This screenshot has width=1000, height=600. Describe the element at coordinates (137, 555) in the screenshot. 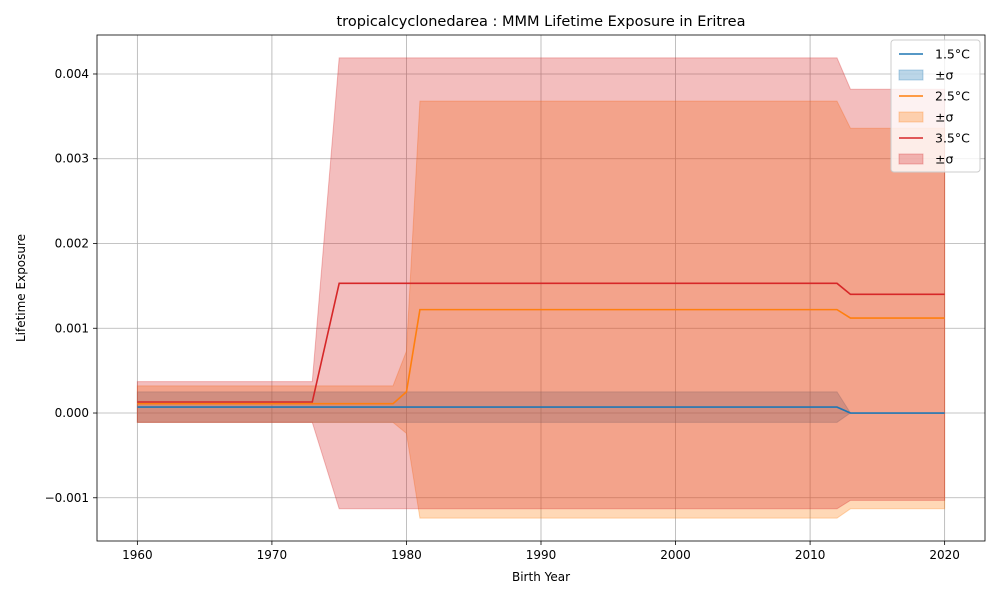

I see `x-tick-label: 1960` at that location.